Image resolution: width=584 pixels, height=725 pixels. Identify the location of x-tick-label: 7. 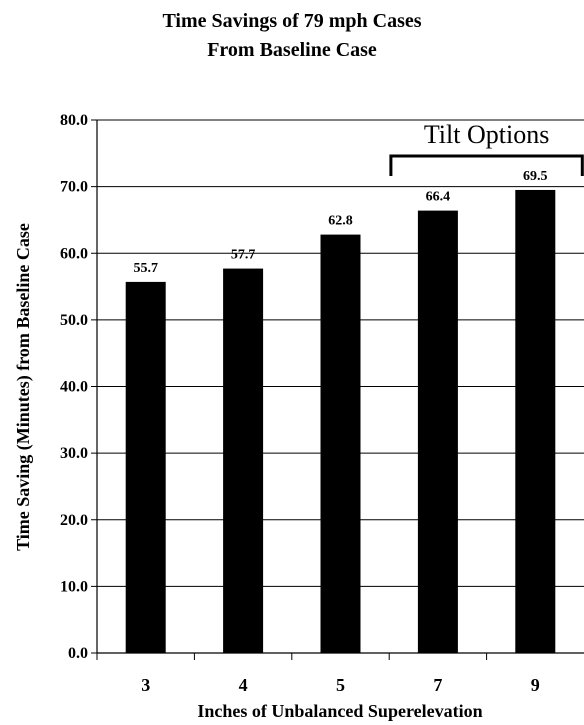
(437, 685).